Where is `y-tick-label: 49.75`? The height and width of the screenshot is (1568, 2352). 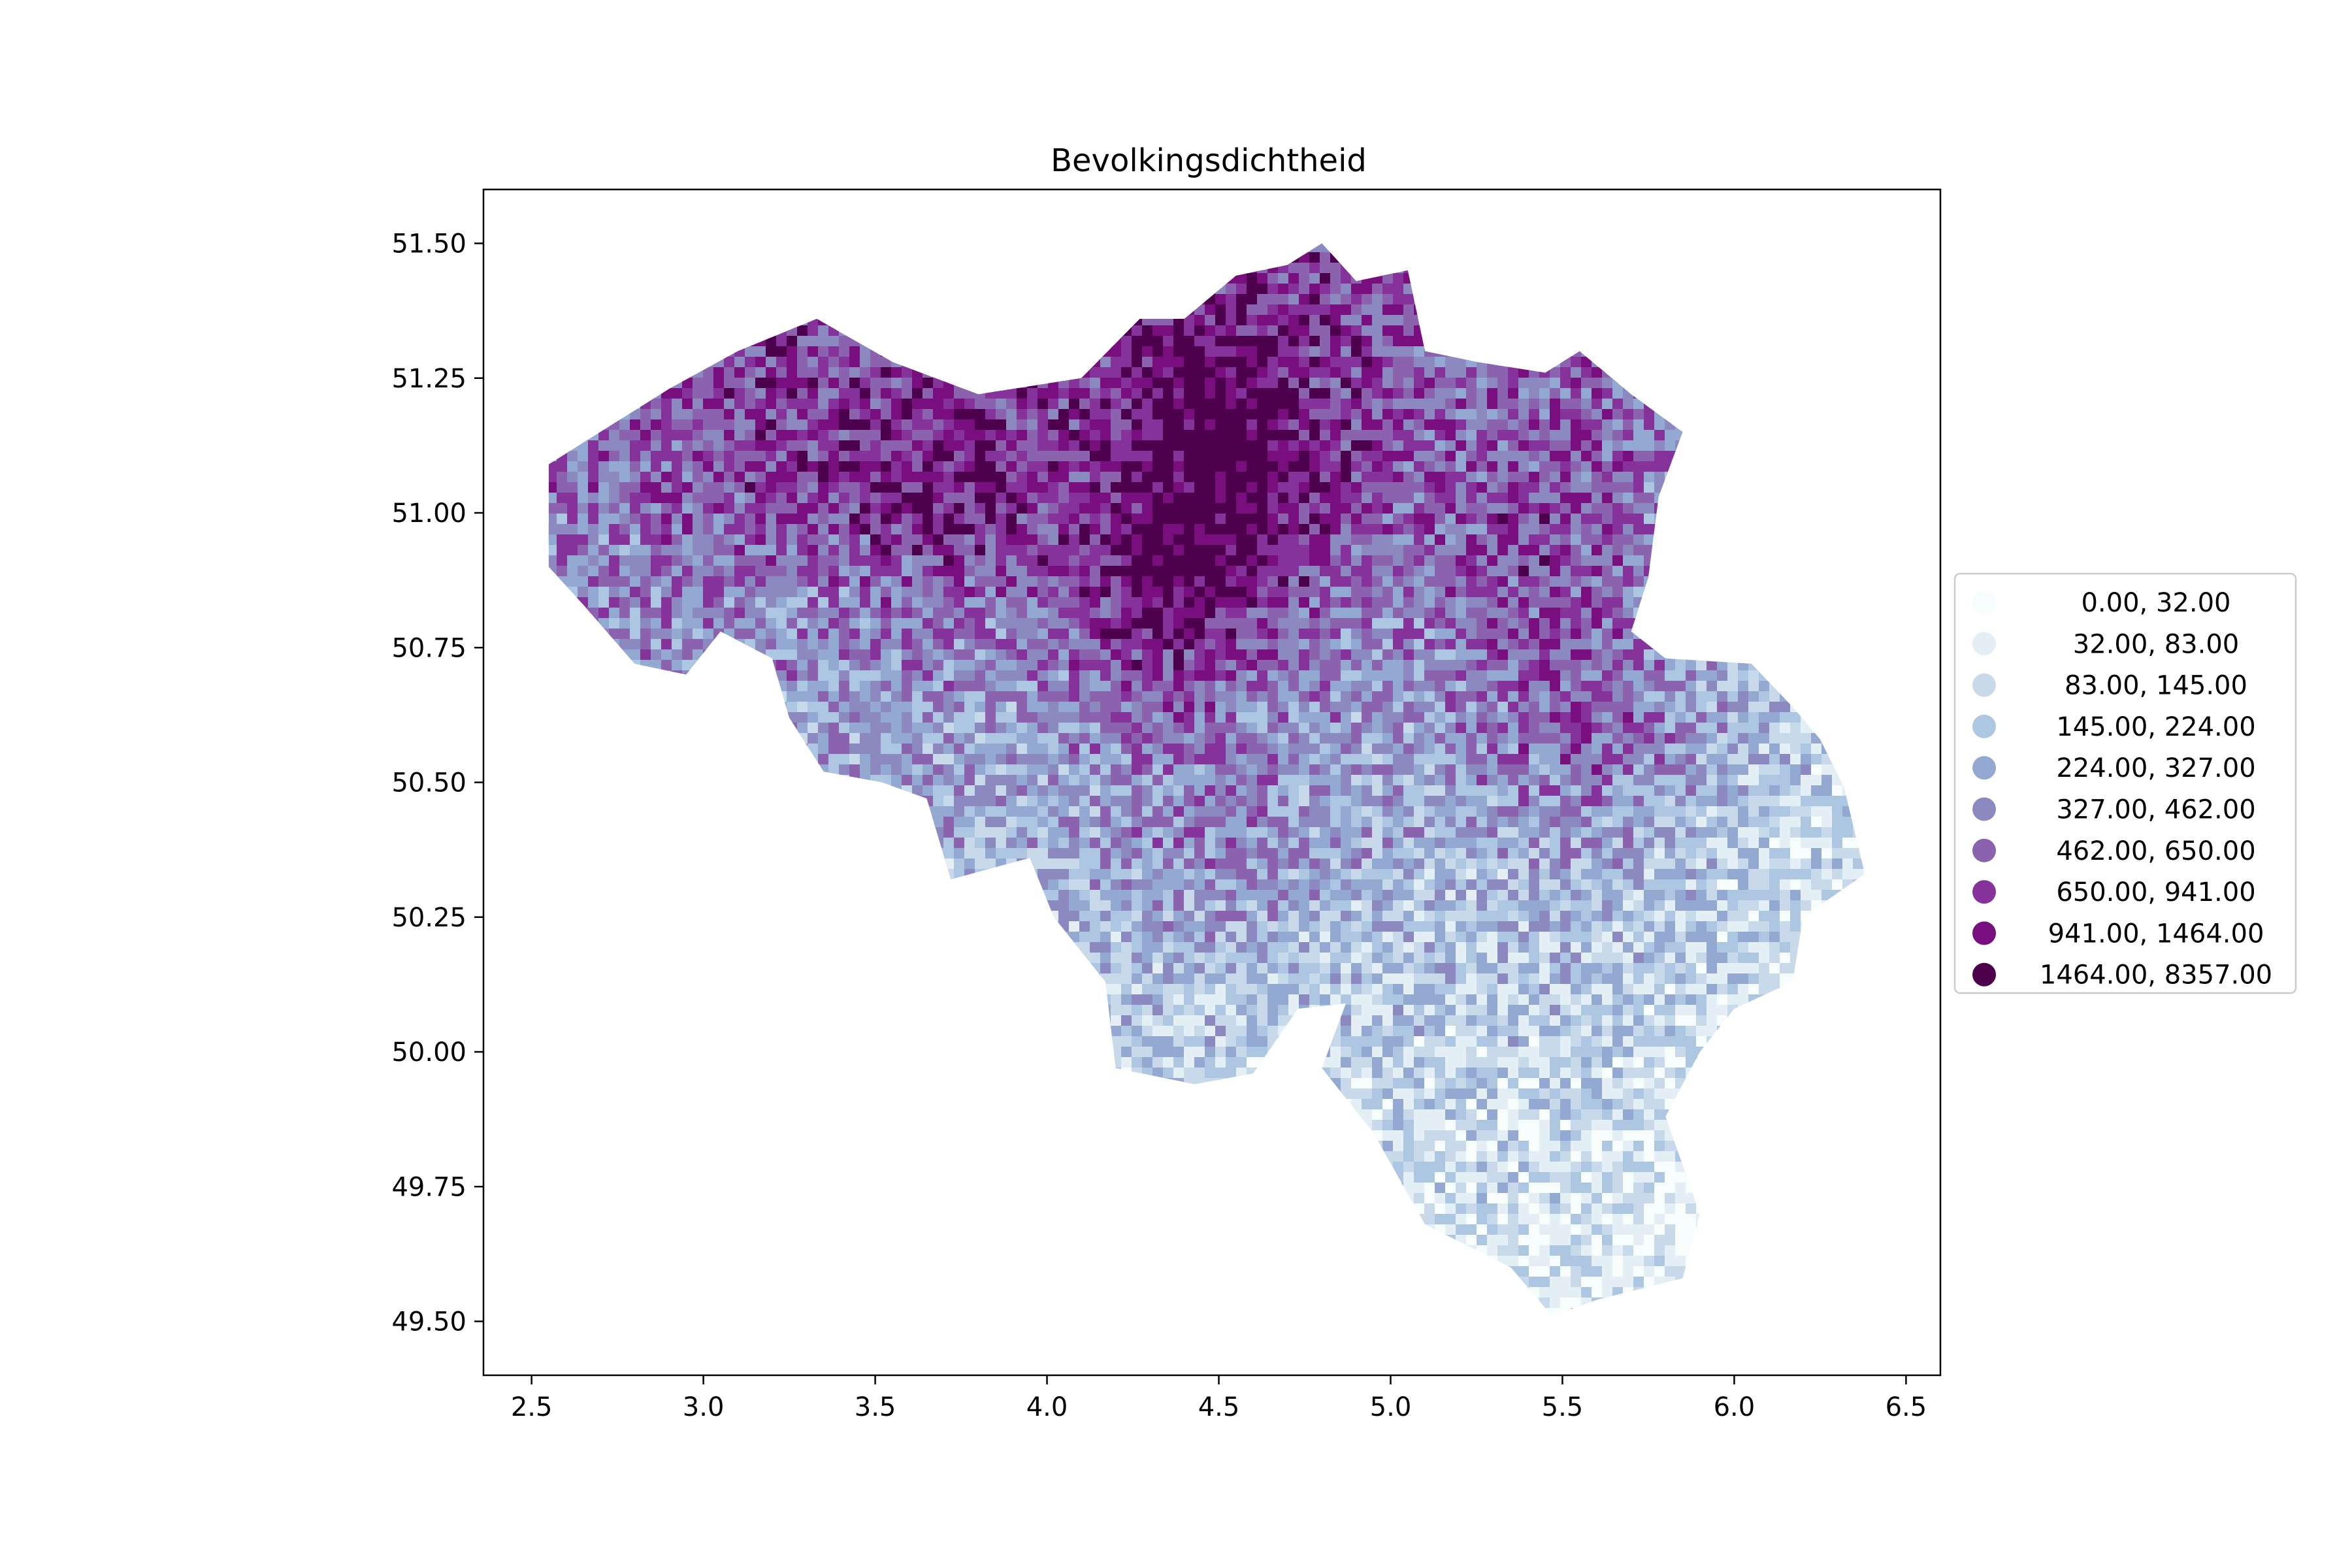 y-tick-label: 49.75 is located at coordinates (428, 1187).